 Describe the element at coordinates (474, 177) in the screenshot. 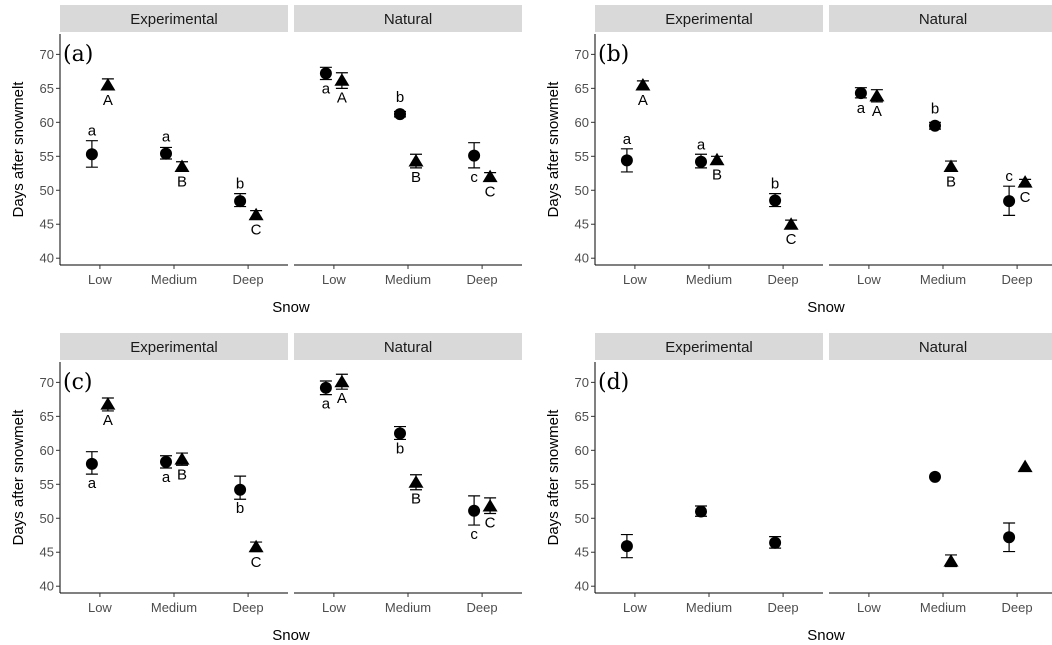

I see `significance-letter: c` at that location.